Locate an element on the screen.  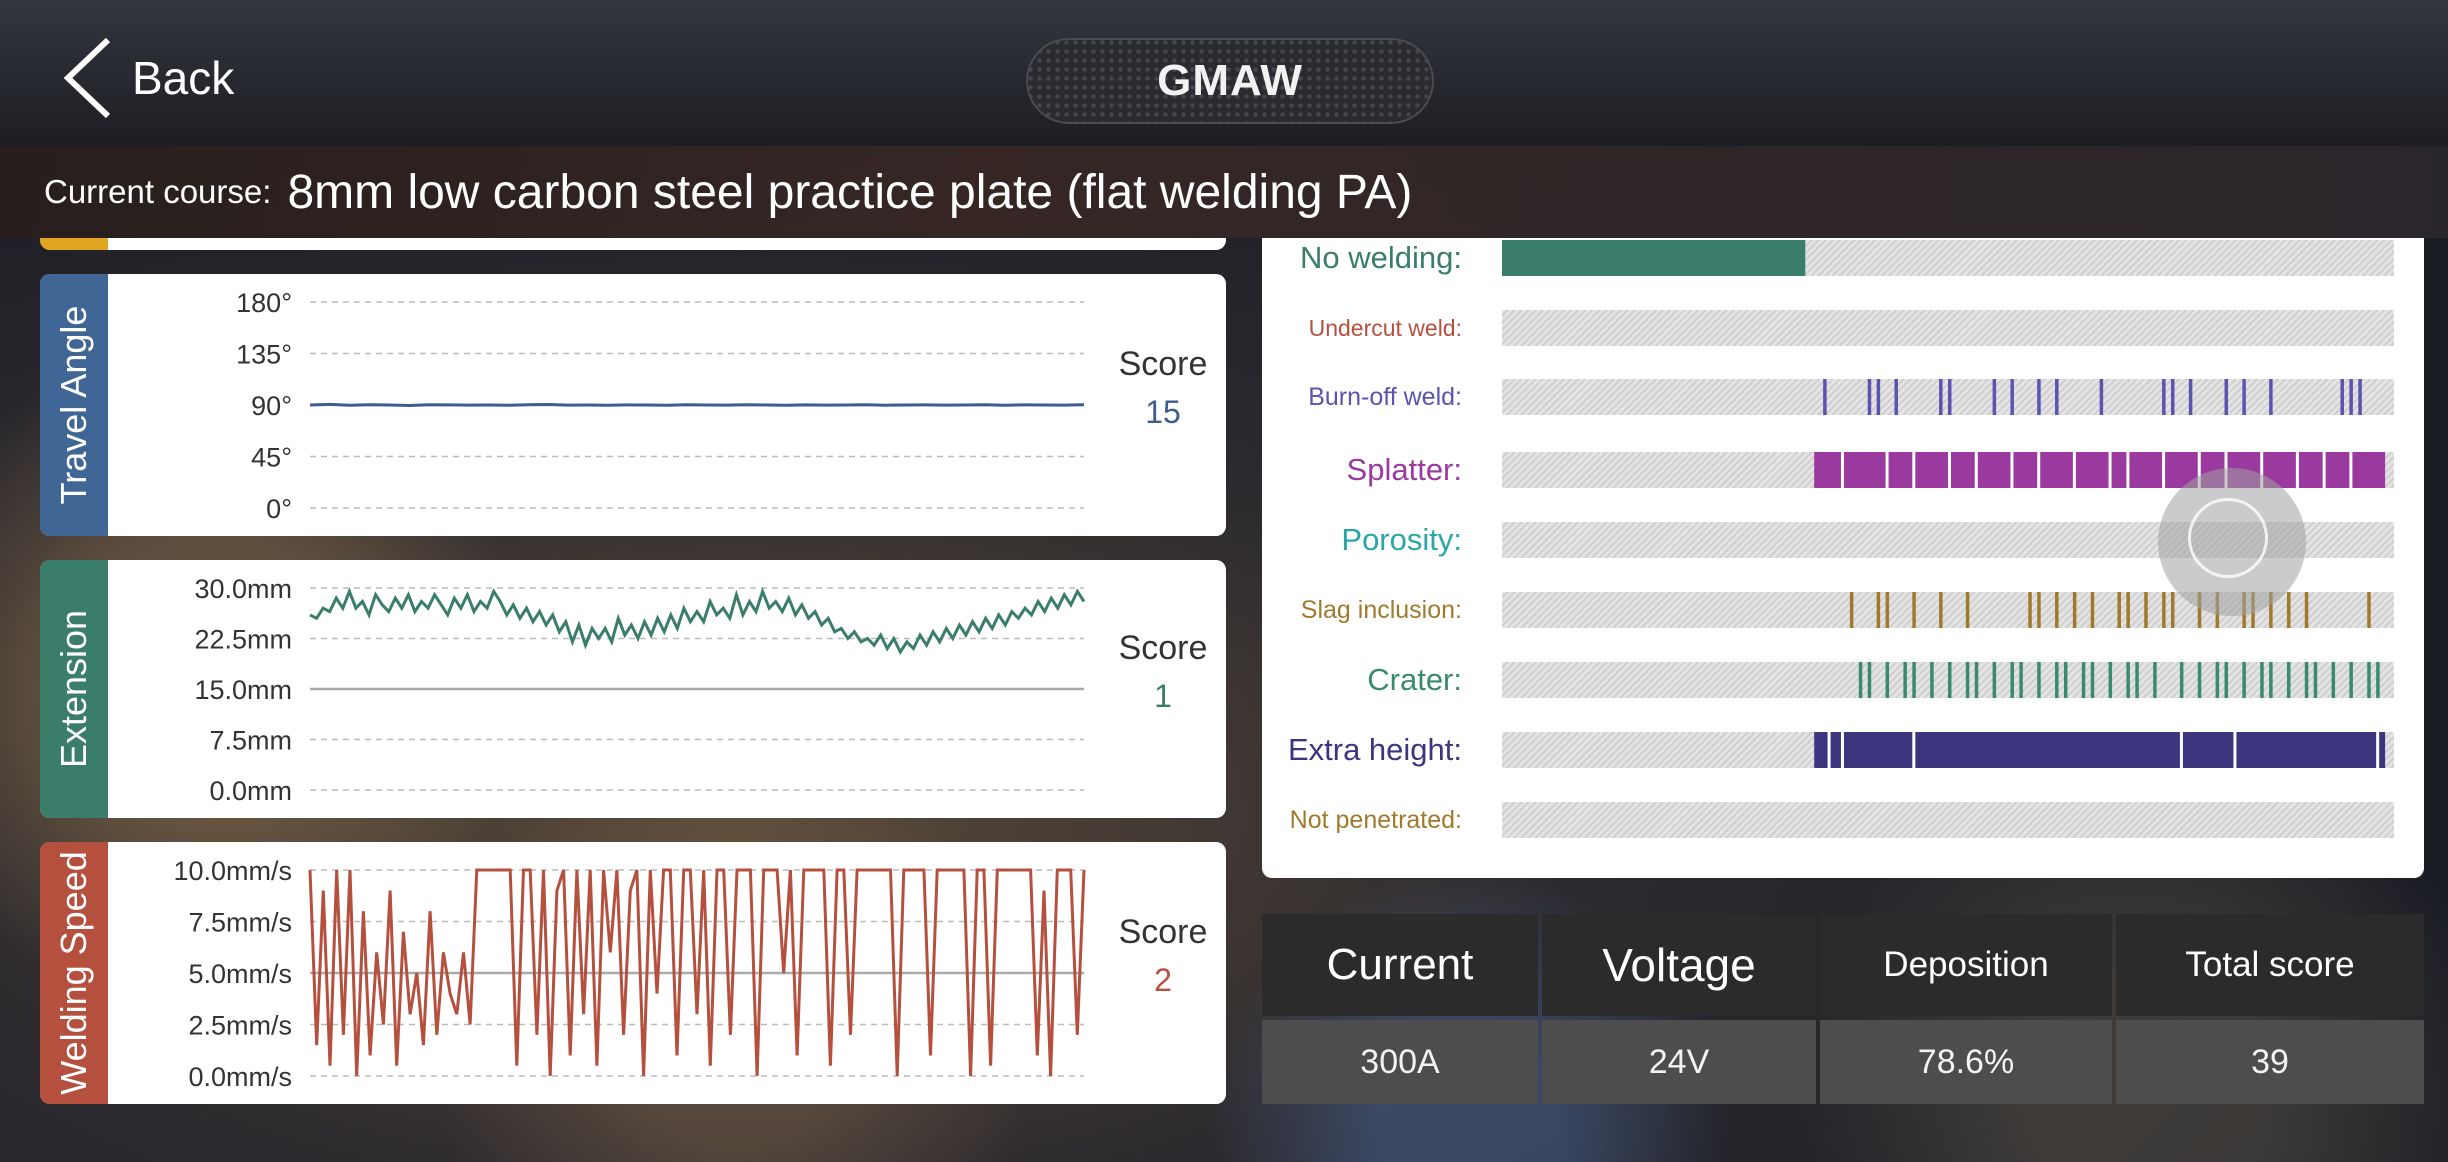
back-button: Back is located at coordinates (145, 78).